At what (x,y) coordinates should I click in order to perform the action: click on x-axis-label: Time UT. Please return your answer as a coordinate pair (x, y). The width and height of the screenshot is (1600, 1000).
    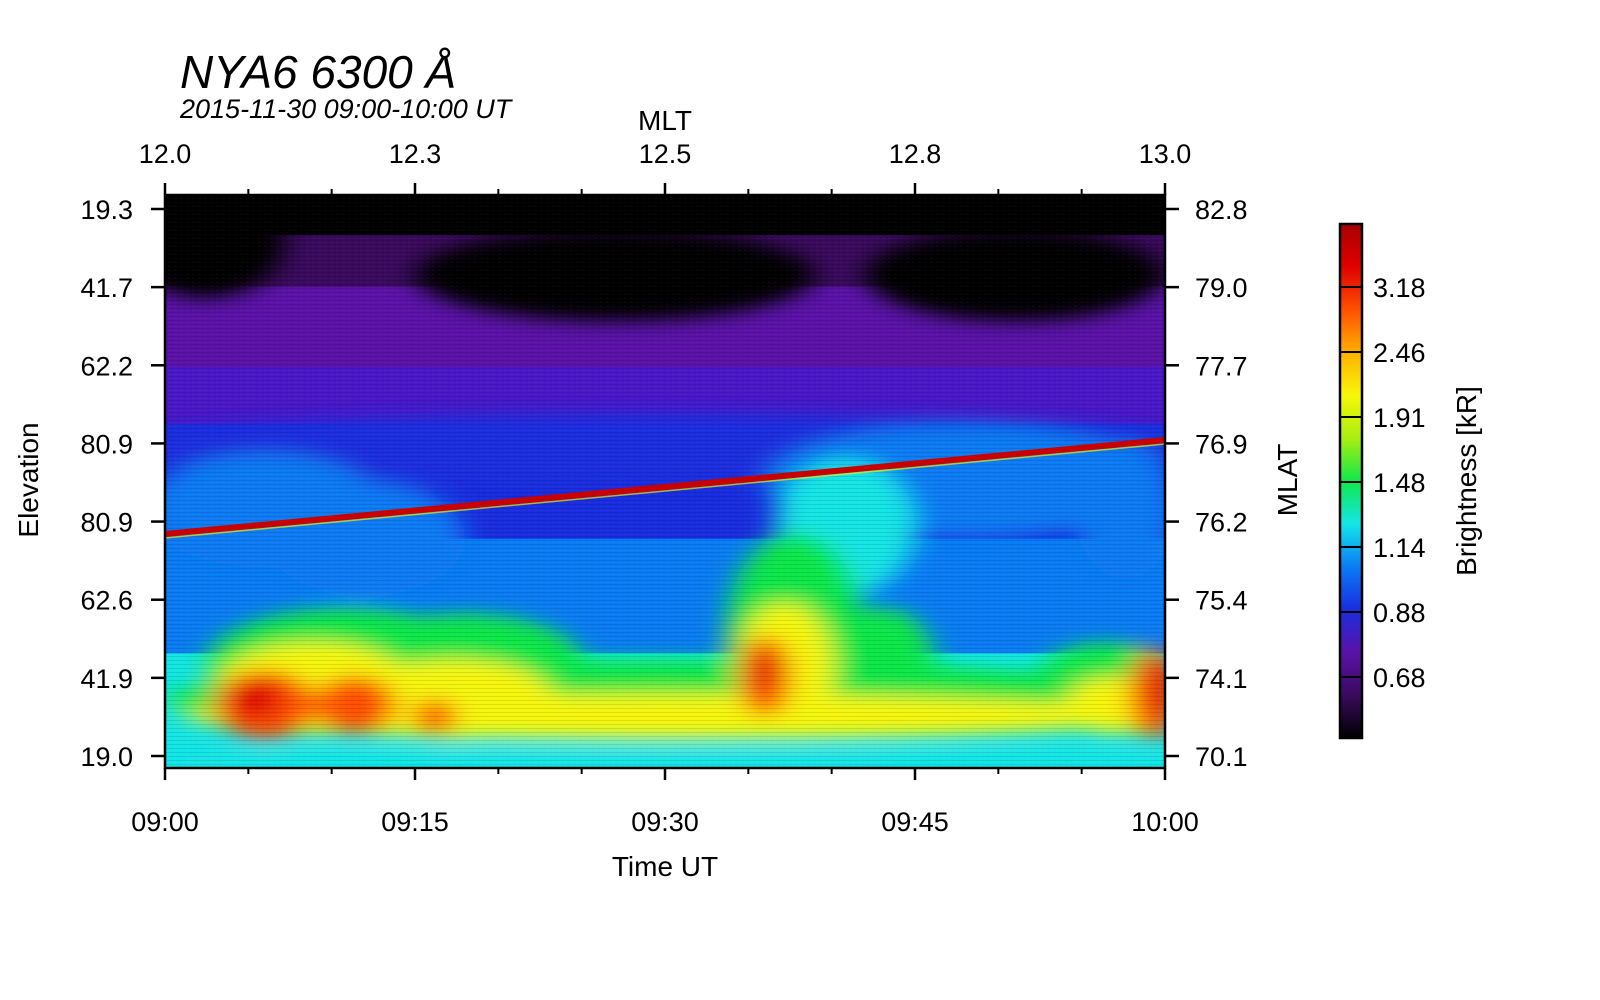
    Looking at the image, I should click on (665, 866).